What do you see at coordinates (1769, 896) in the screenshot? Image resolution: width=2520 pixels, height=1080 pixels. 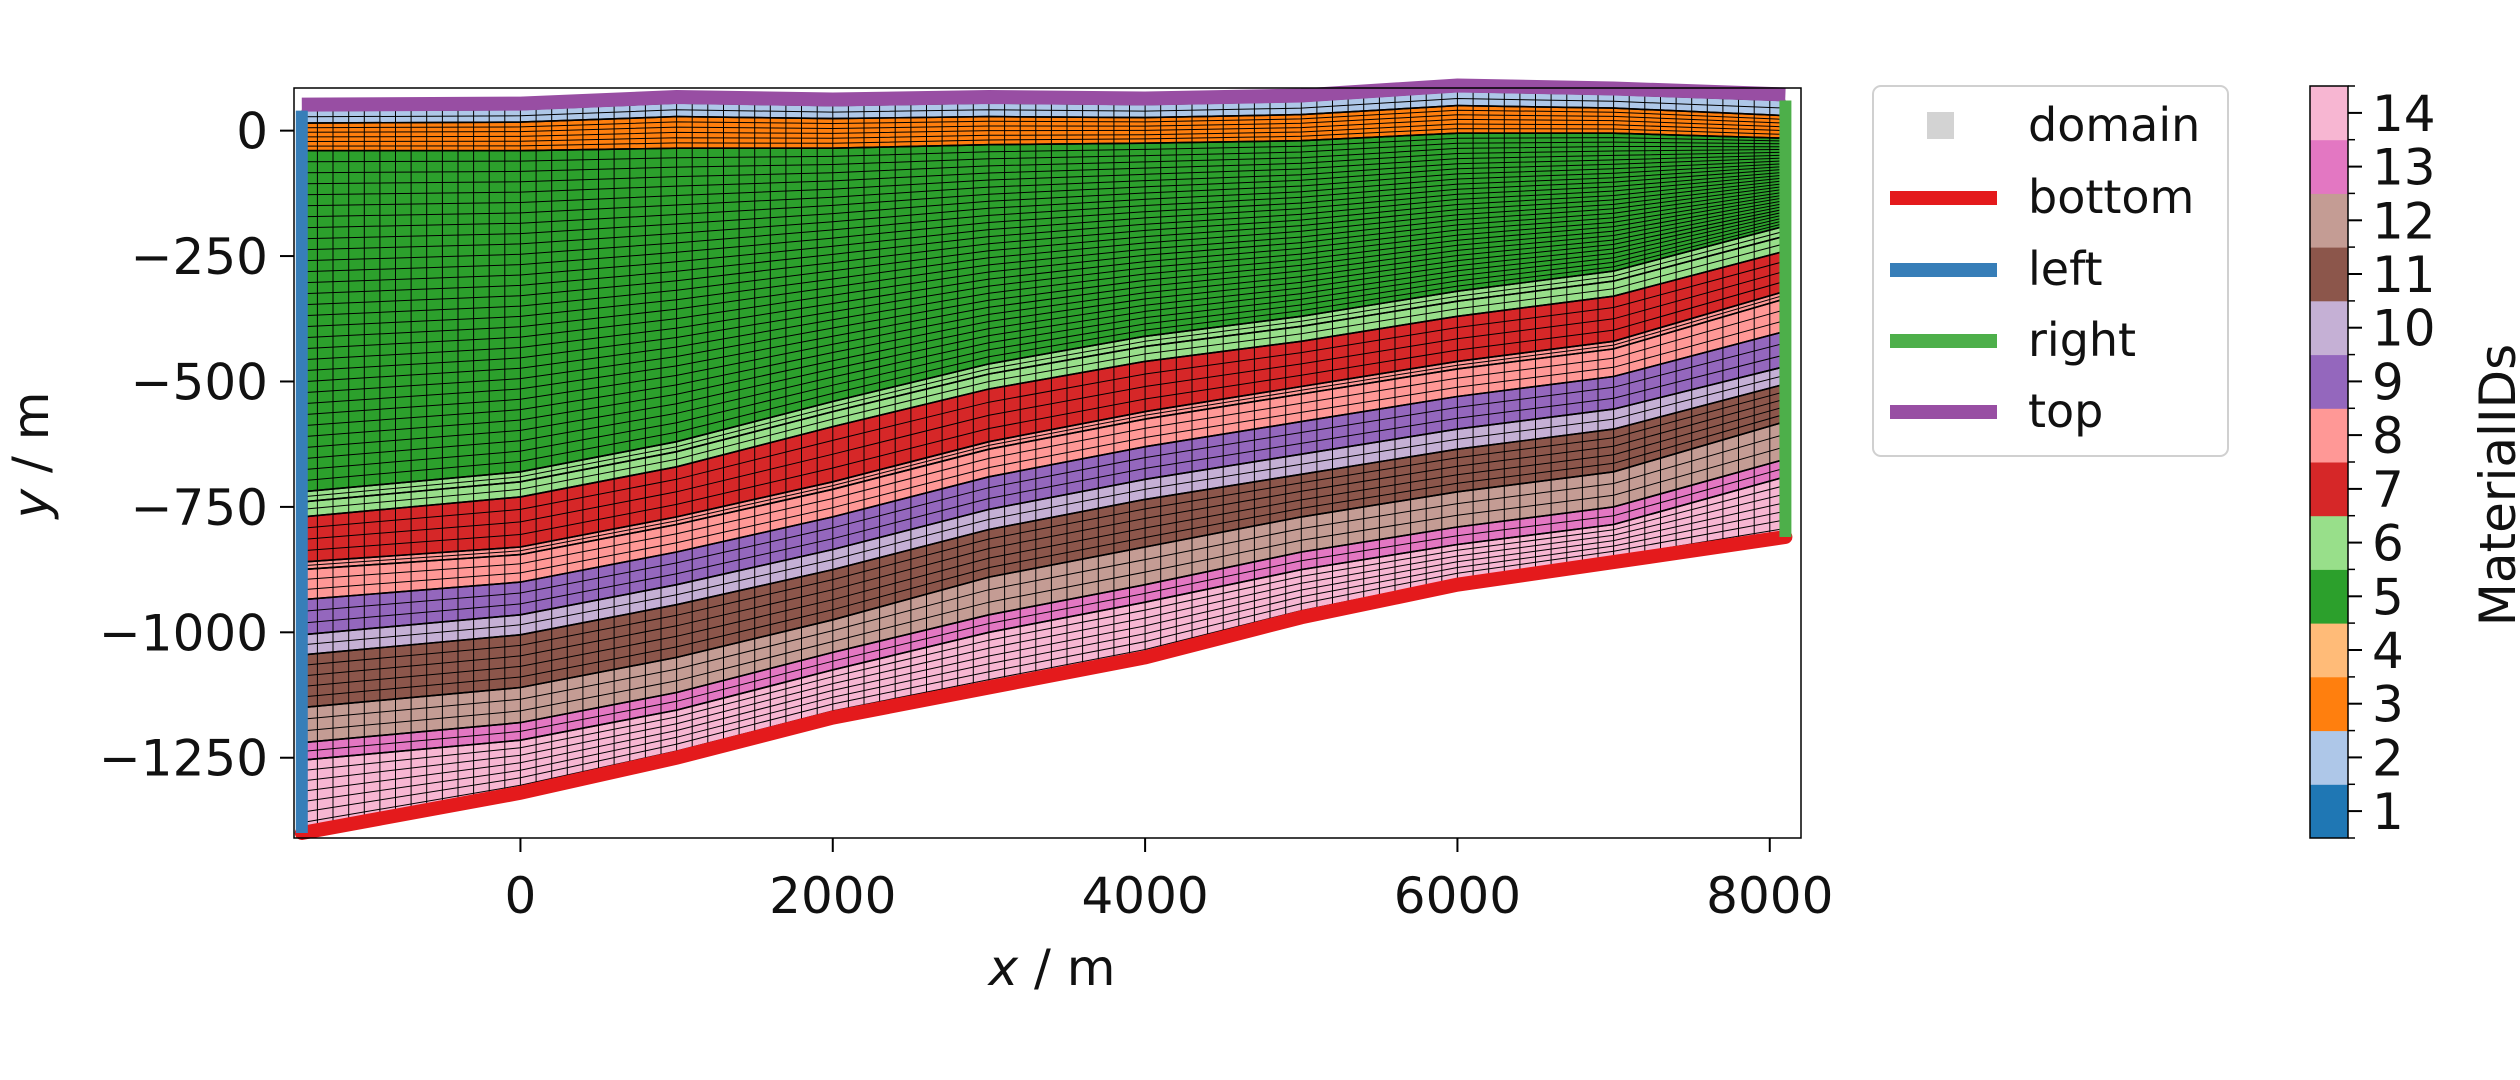 I see `x-tick-label: 8000` at bounding box center [1769, 896].